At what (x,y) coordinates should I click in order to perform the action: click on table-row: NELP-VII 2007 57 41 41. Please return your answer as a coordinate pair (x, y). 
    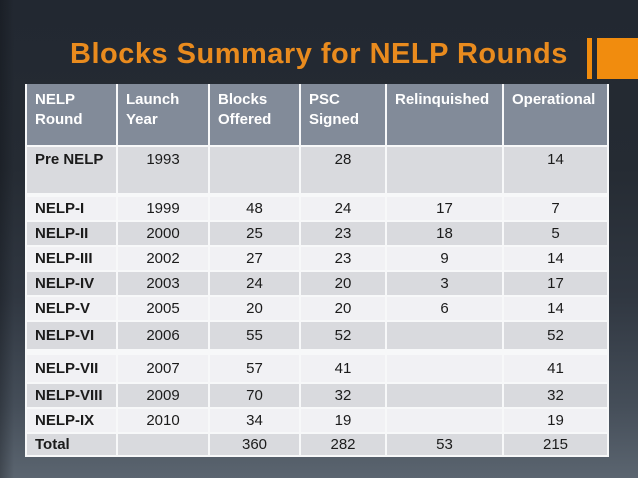
    Looking at the image, I should click on (317, 367).